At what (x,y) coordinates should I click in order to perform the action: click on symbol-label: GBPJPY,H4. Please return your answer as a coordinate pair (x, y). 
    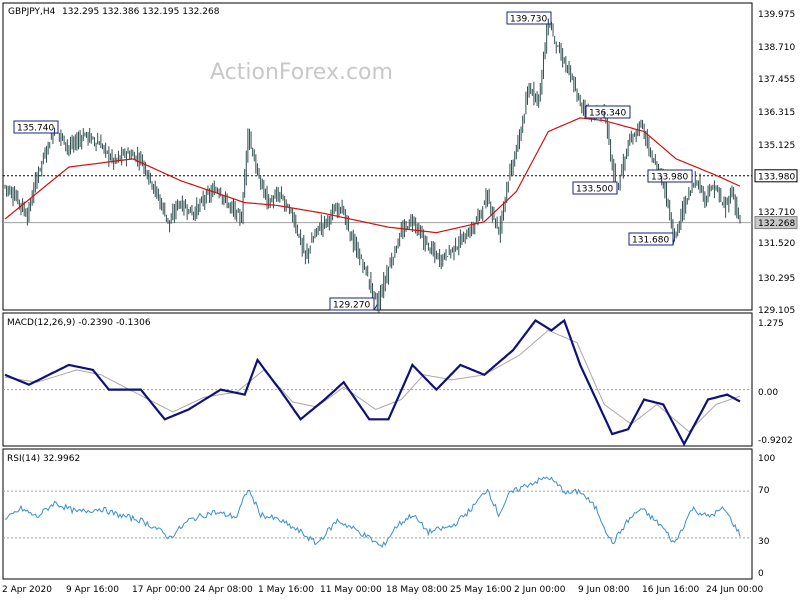
    Looking at the image, I should click on (32, 12).